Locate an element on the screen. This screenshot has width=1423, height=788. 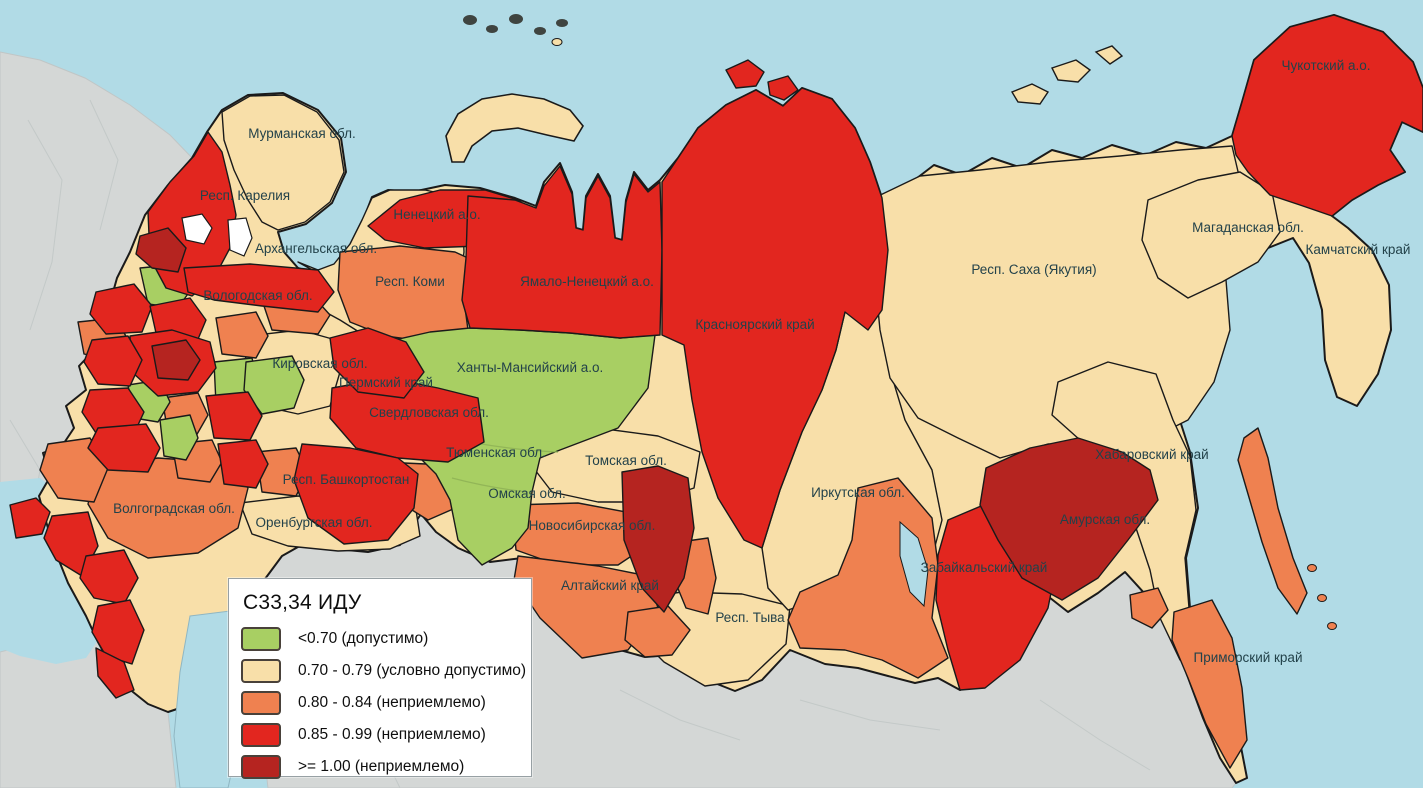
region-rostov is located at coordinates (74, 470).